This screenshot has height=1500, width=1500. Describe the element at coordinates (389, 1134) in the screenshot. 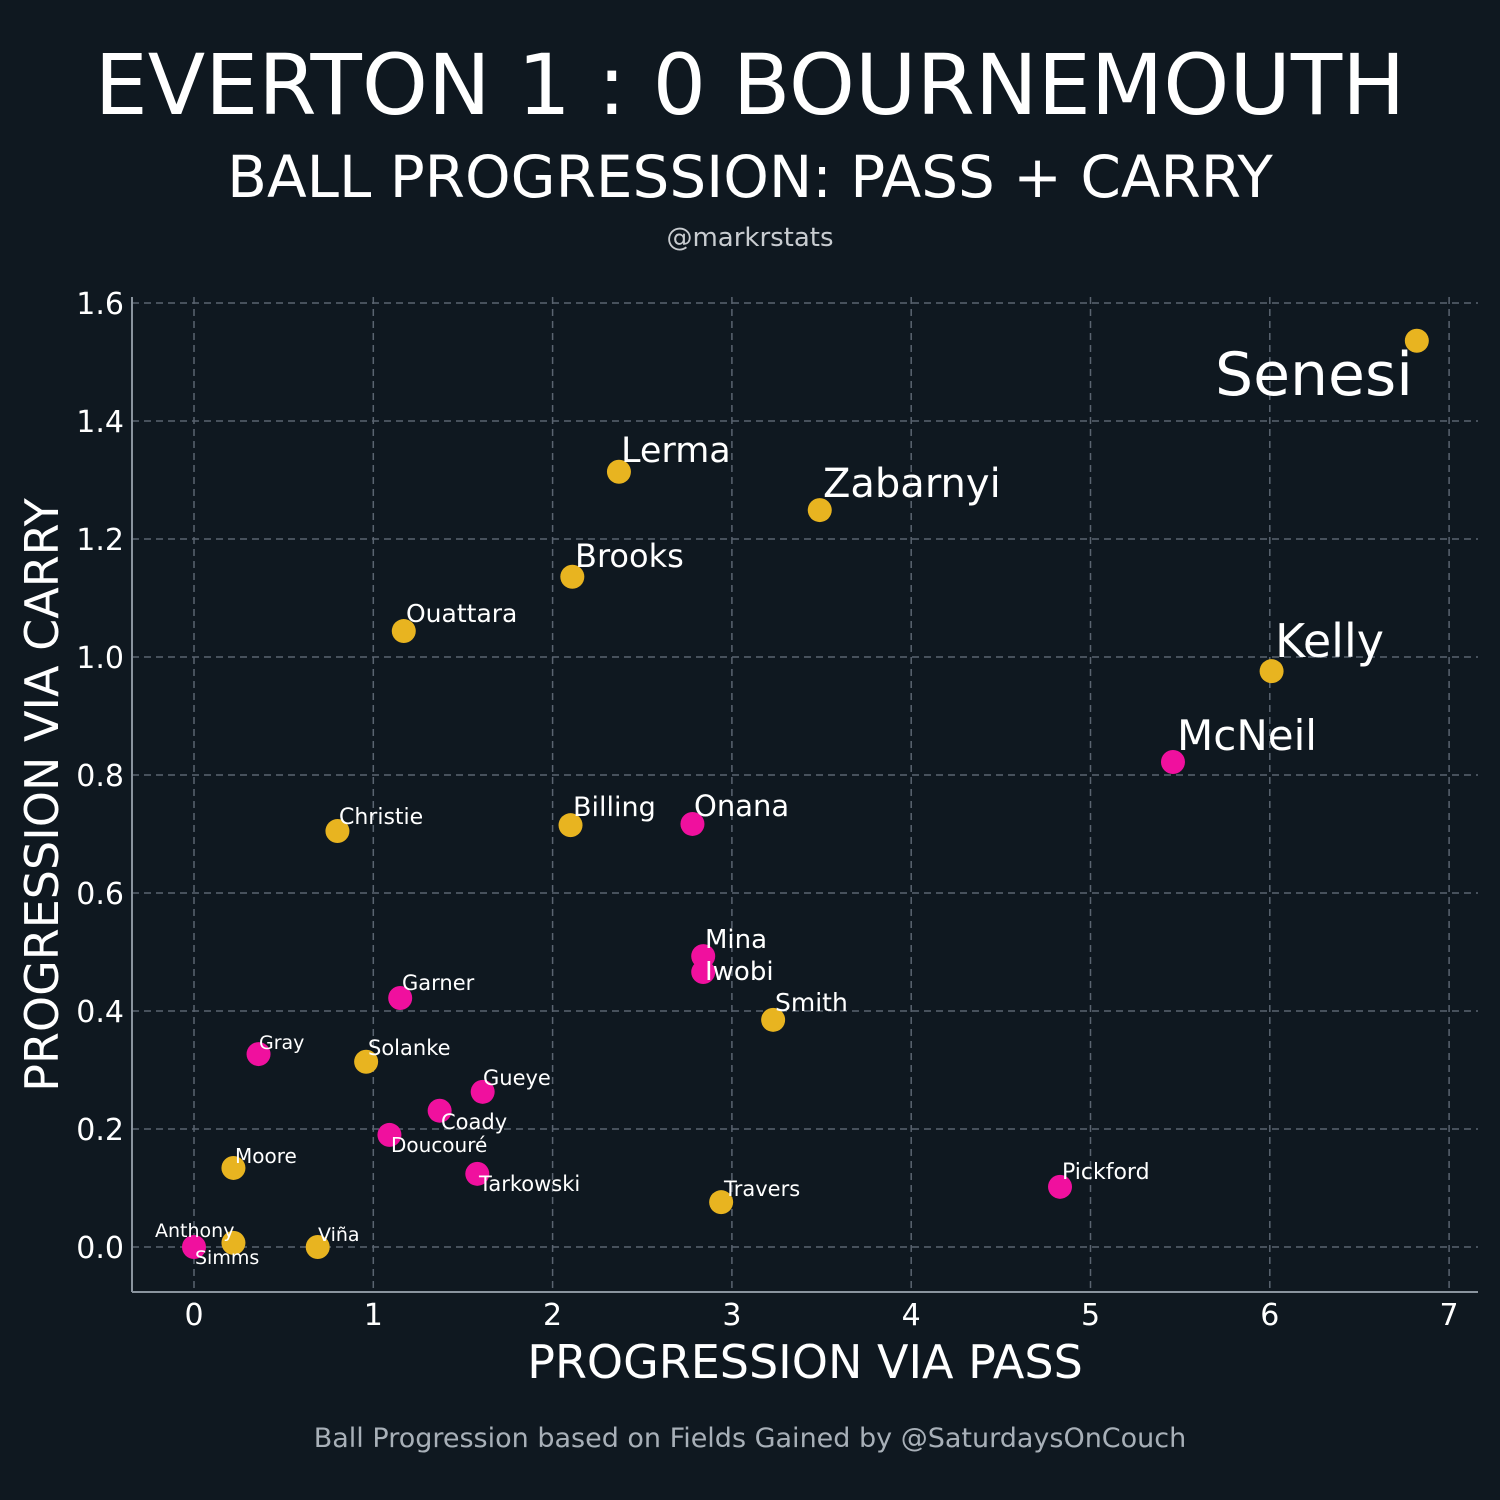

I see `data-point-doucouré` at that location.